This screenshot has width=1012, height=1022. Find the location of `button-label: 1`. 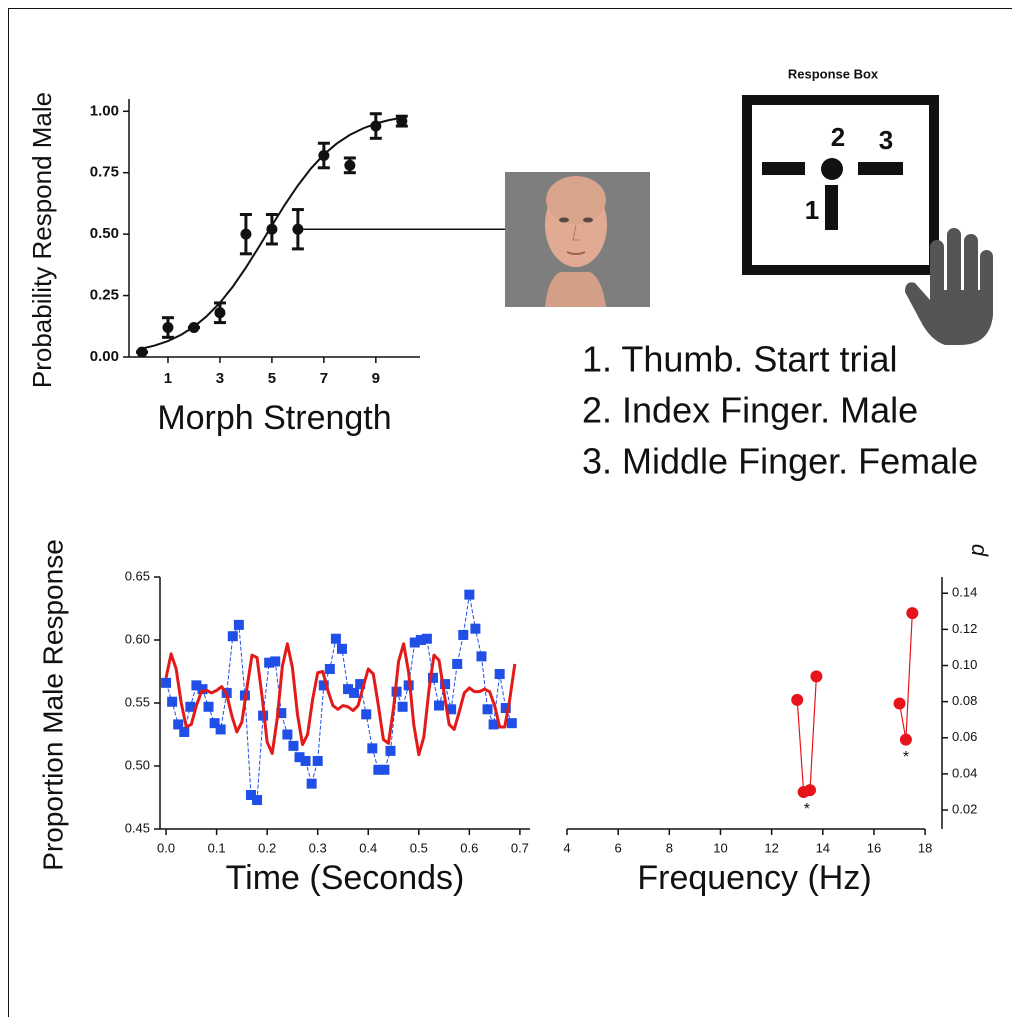

button-label: 1 is located at coordinates (812, 210).